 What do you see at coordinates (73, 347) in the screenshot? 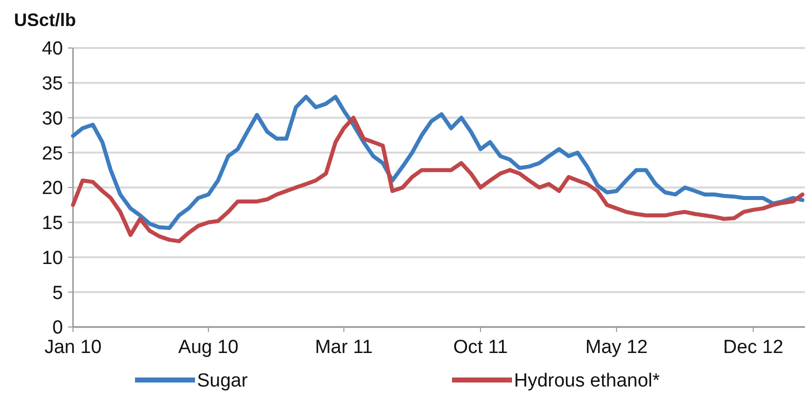
I see `x-tick-label: Jan 10` at bounding box center [73, 347].